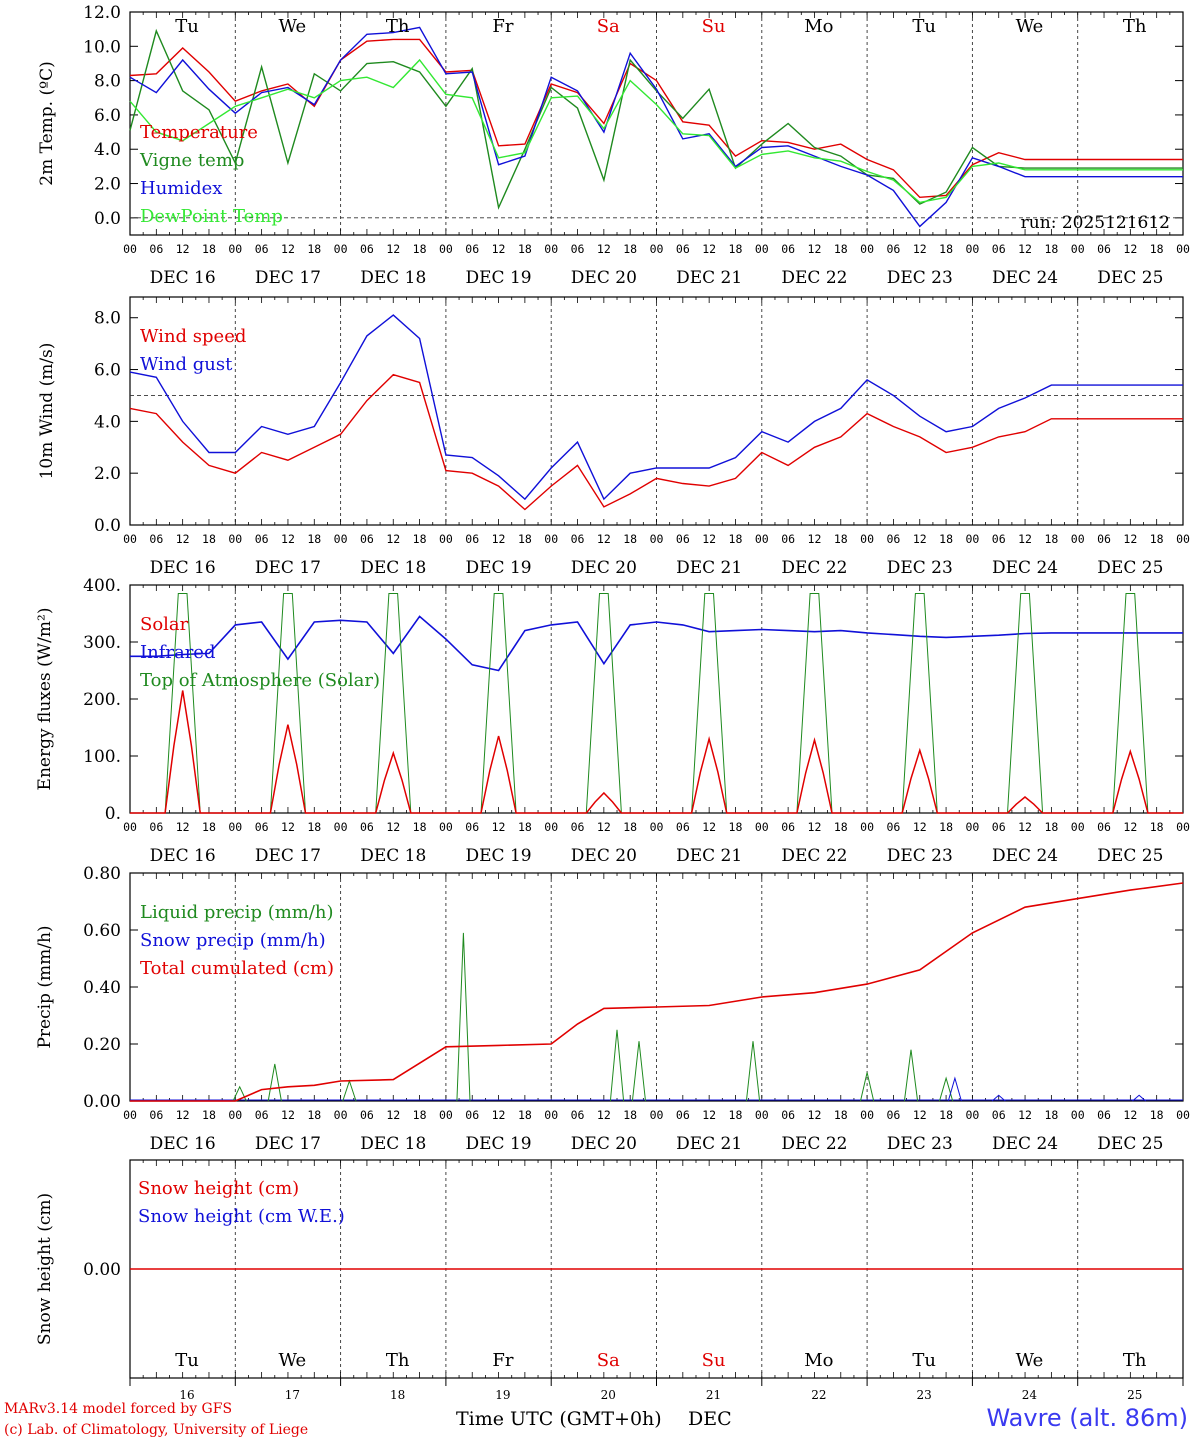 This screenshot has height=1440, width=1194. I want to click on date-label: DEC 19, so click(499, 278).